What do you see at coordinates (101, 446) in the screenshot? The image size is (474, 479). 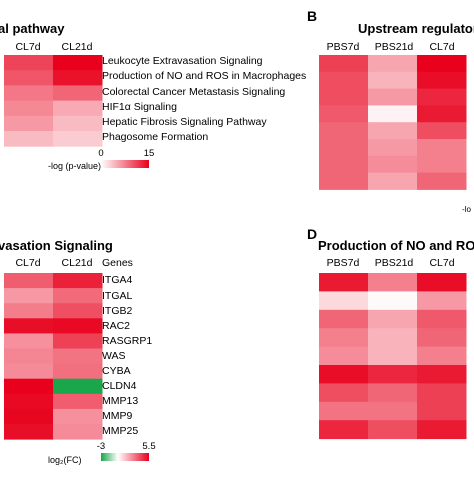 I see `panel-c-legend-min: -3` at bounding box center [101, 446].